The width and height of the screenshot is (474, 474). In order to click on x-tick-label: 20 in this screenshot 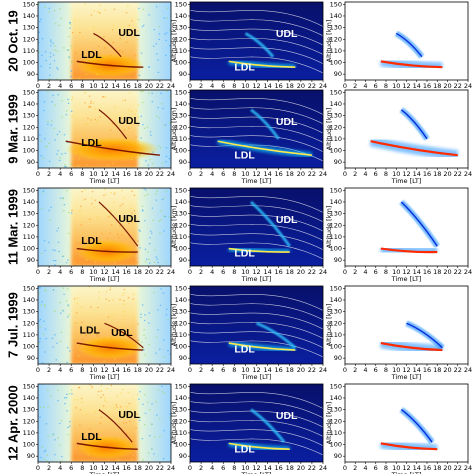, I will do `click(447, 272)`.